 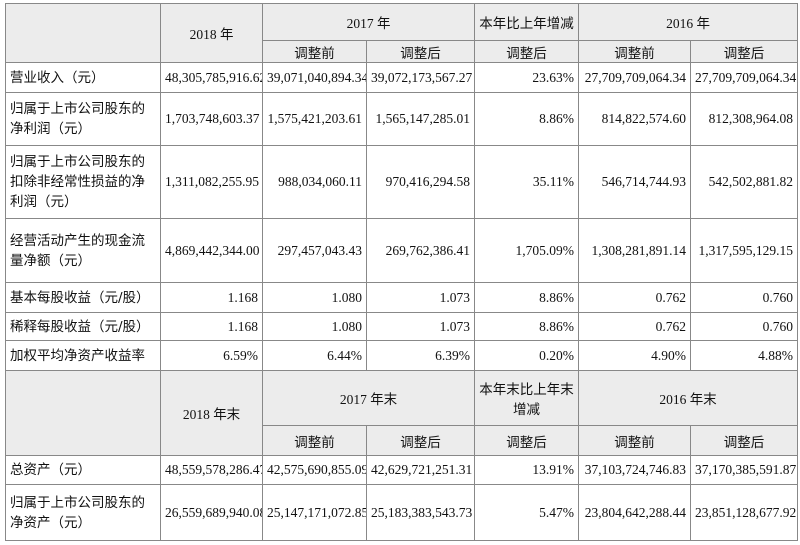 I want to click on value-cell: 42,575,690,855.09, so click(x=314, y=470).